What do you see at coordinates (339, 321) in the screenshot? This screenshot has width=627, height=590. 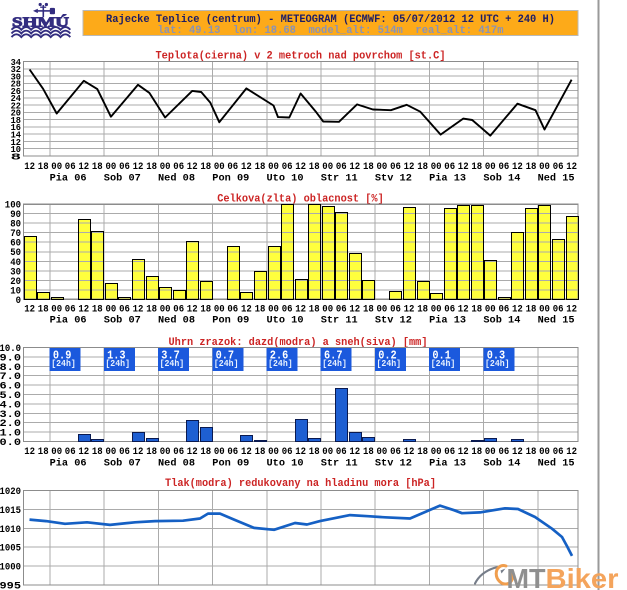 I see `svg-text: Str 11` at bounding box center [339, 321].